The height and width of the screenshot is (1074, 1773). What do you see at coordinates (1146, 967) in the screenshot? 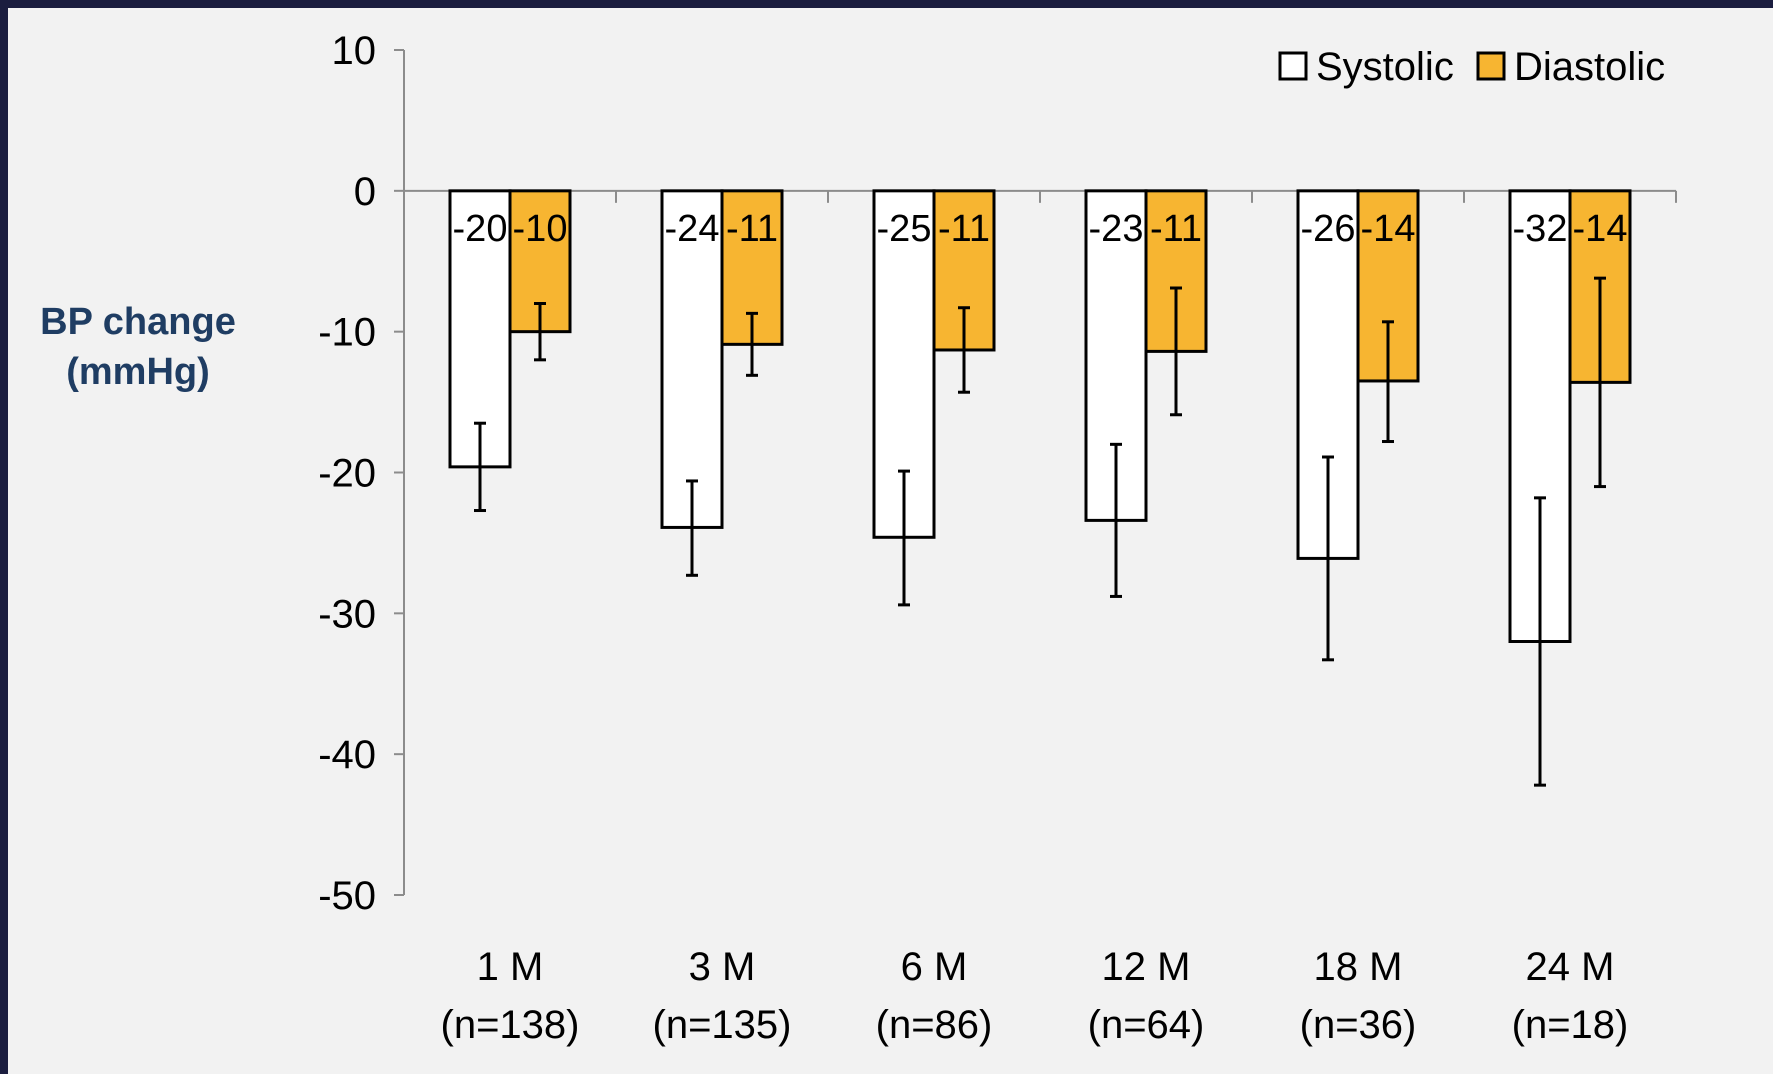
I see `category-label: 12 M` at bounding box center [1146, 967].